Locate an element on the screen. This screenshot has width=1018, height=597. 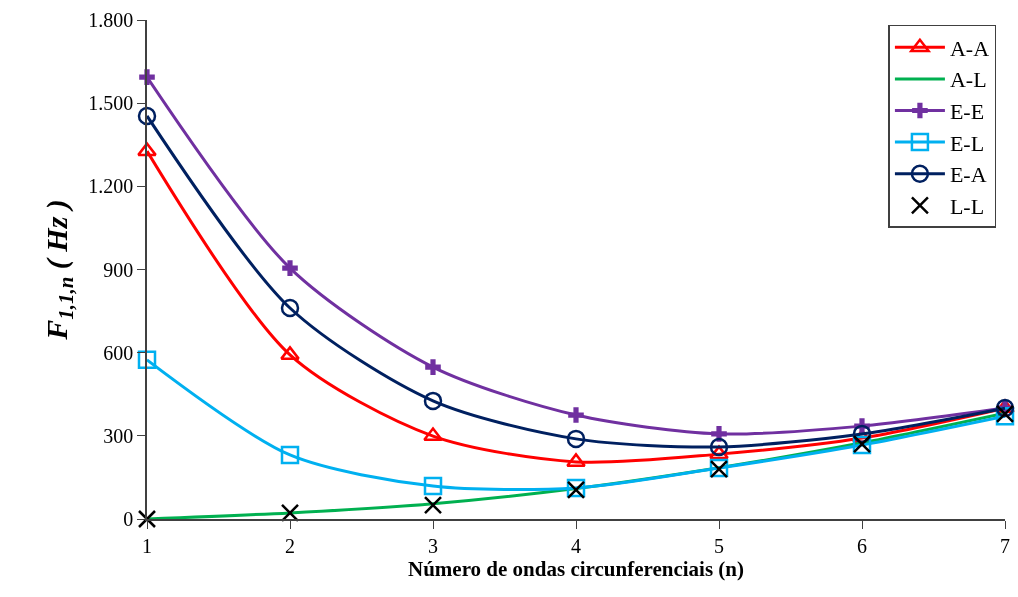
y-tick-label: 1.800 is located at coordinates (111, 20).